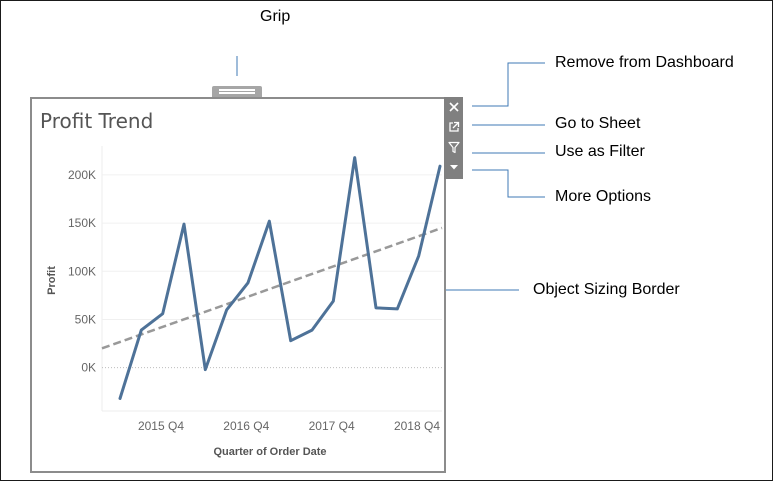 This screenshot has height=481, width=773. I want to click on external-link-icon, so click(453, 126).